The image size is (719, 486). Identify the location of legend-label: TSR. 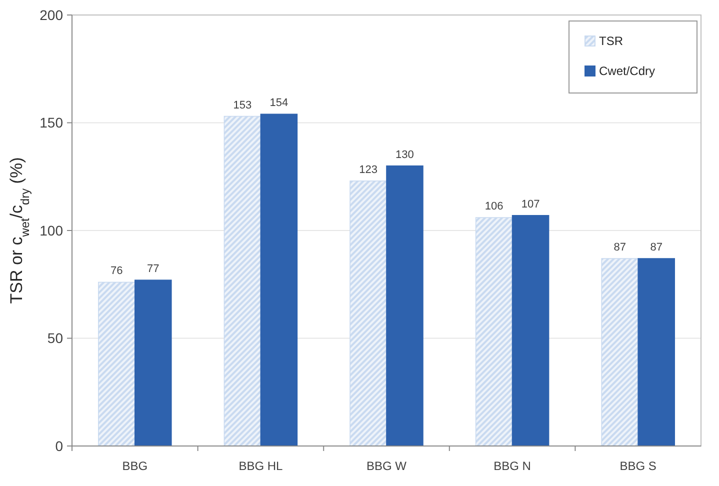
(611, 41).